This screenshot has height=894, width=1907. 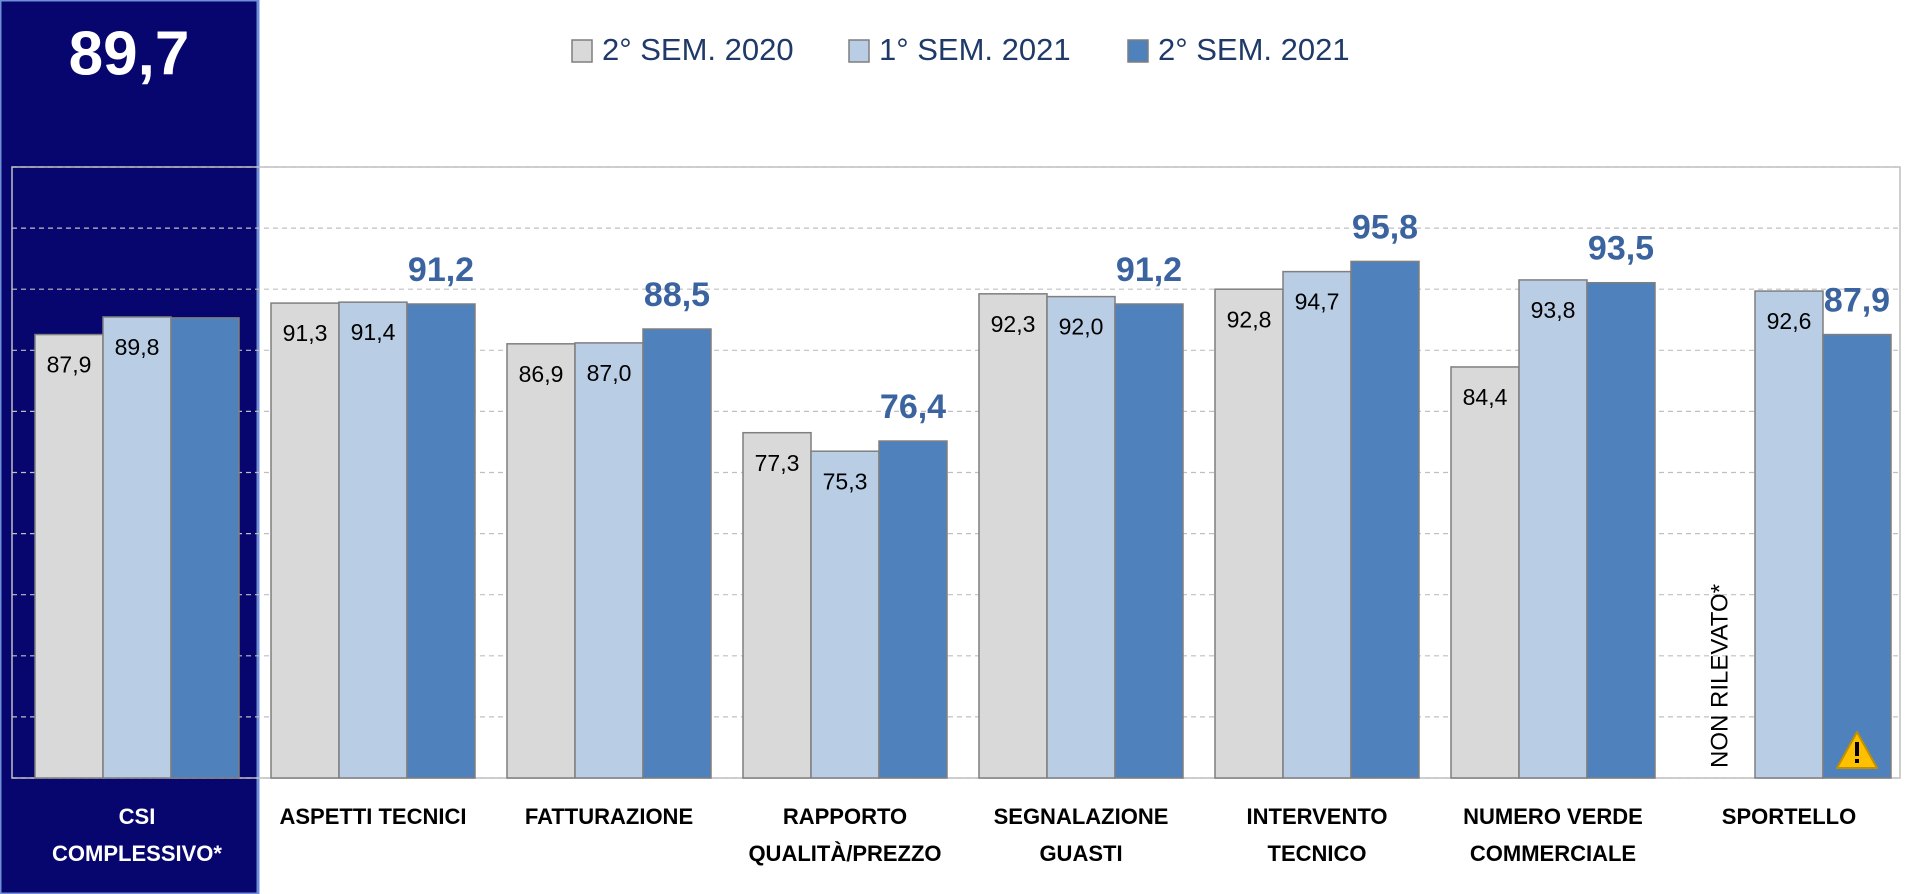 What do you see at coordinates (137, 347) in the screenshot?
I see `value-label: 89,8` at bounding box center [137, 347].